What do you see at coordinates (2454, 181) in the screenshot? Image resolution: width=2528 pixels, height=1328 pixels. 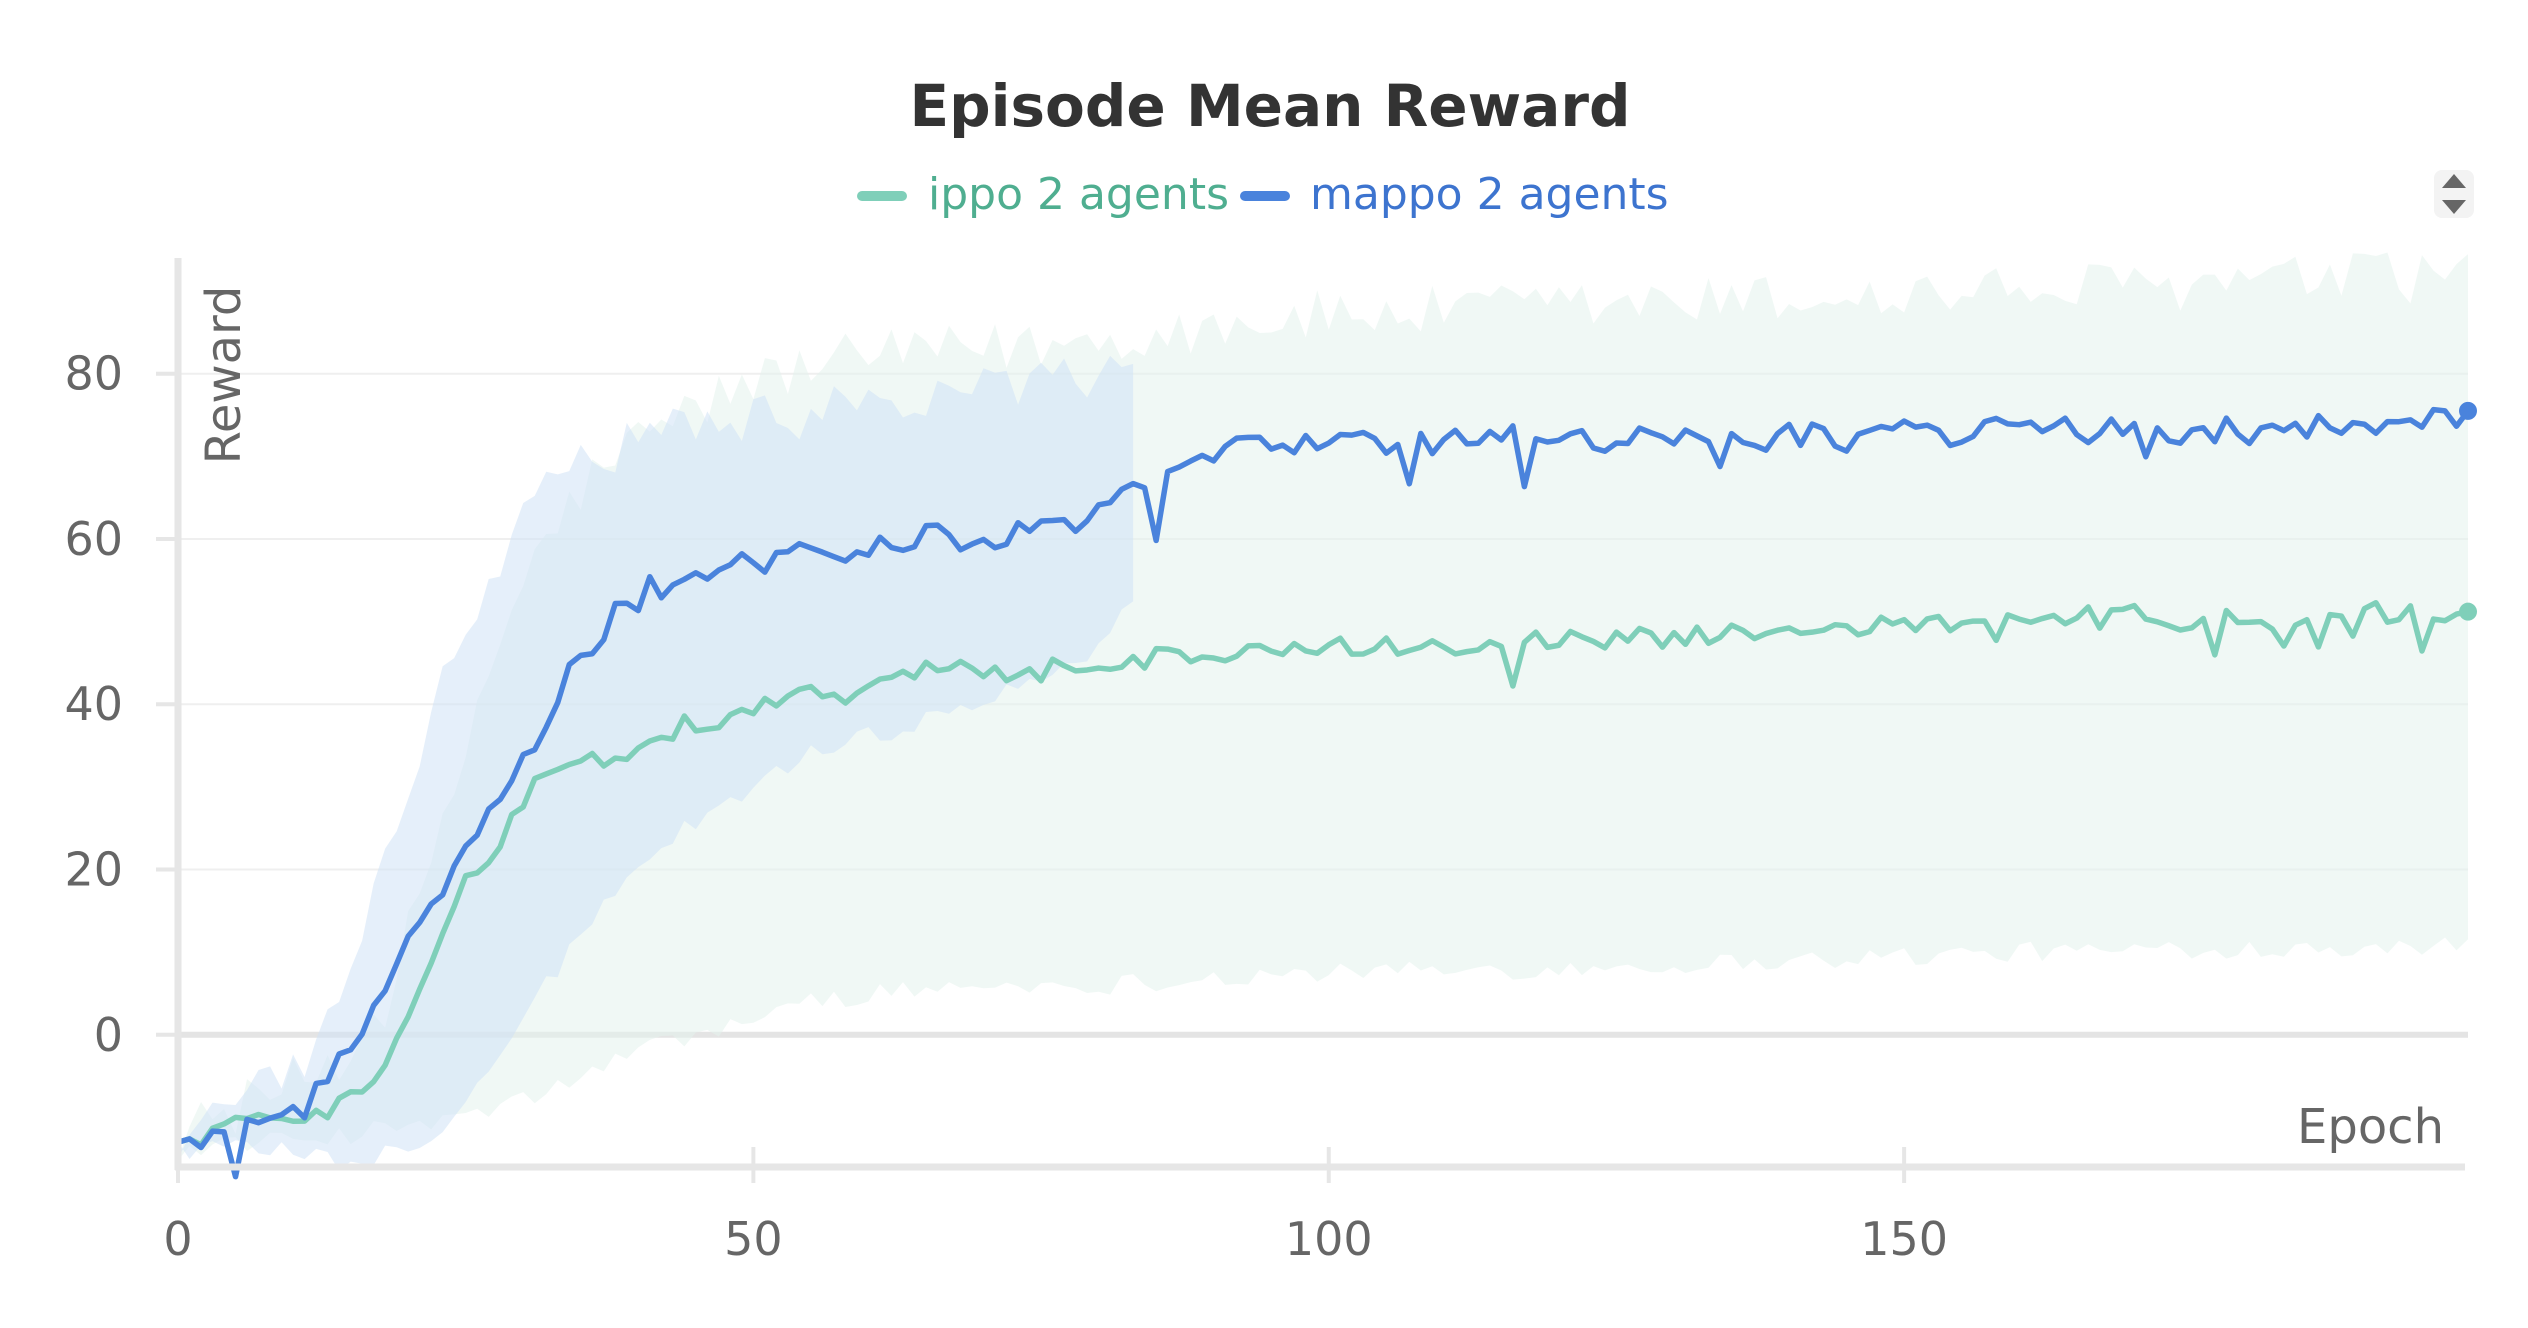 I see `up-arrow-icon` at bounding box center [2454, 181].